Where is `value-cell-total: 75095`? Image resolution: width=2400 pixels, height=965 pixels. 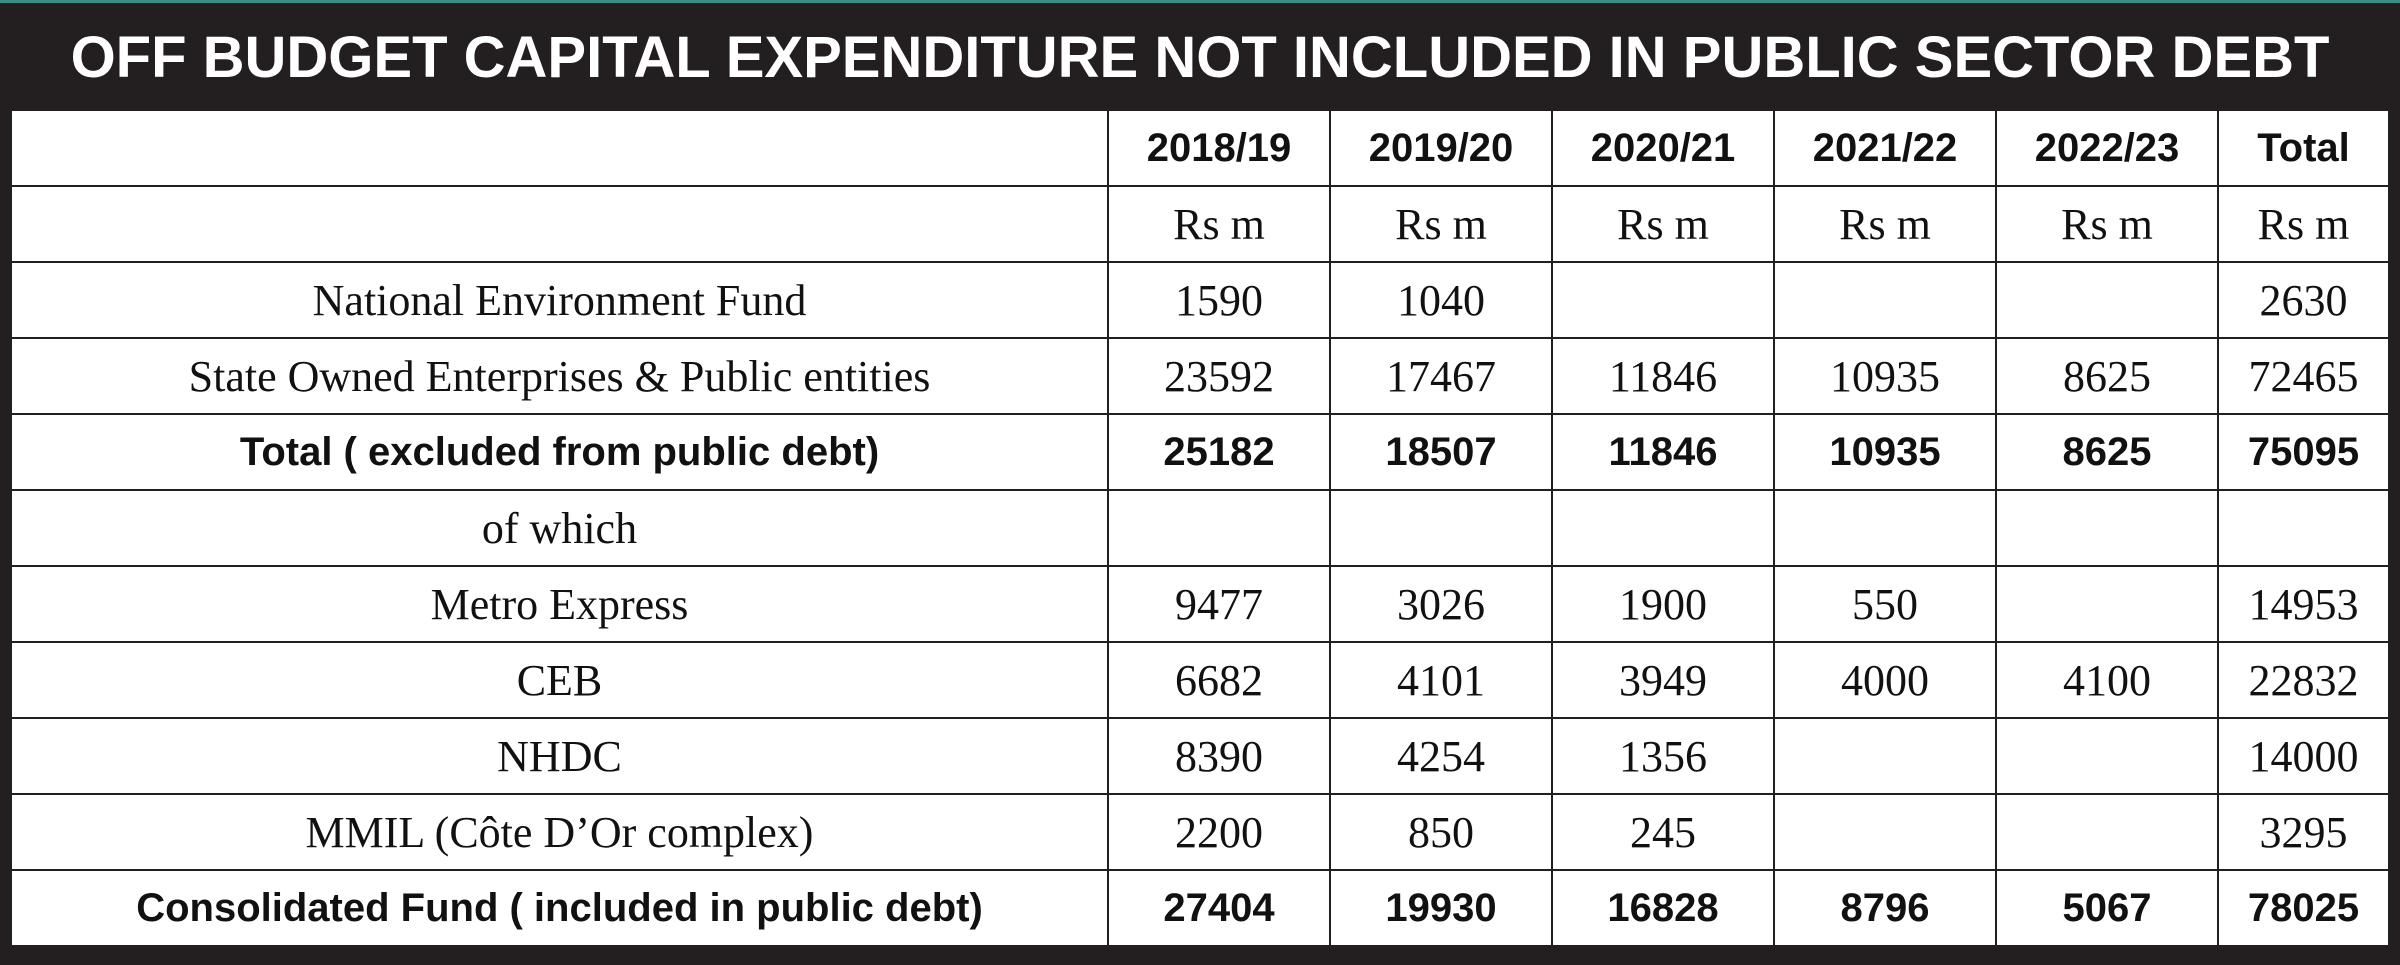
value-cell-total: 75095 is located at coordinates (2303, 452).